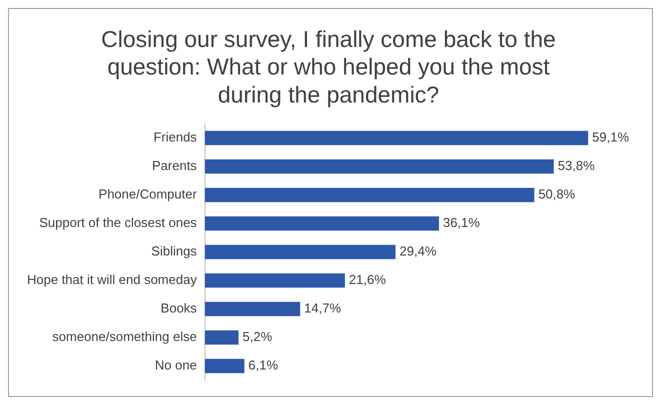 The width and height of the screenshot is (661, 405). I want to click on data-label: 5,2%, so click(257, 336).